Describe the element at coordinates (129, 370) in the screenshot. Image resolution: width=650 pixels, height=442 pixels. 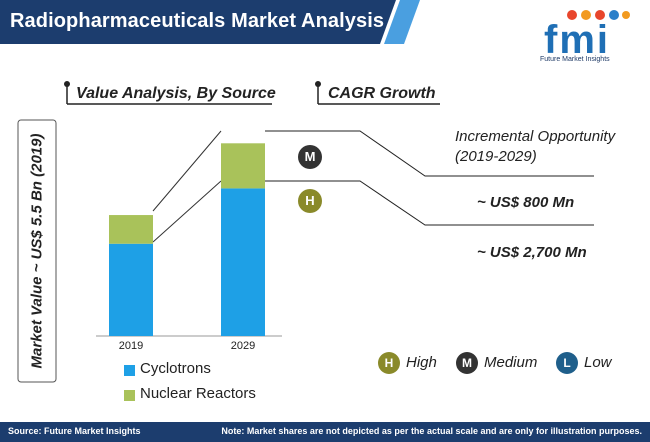
I see `legend-swatch-cyclotrons` at that location.